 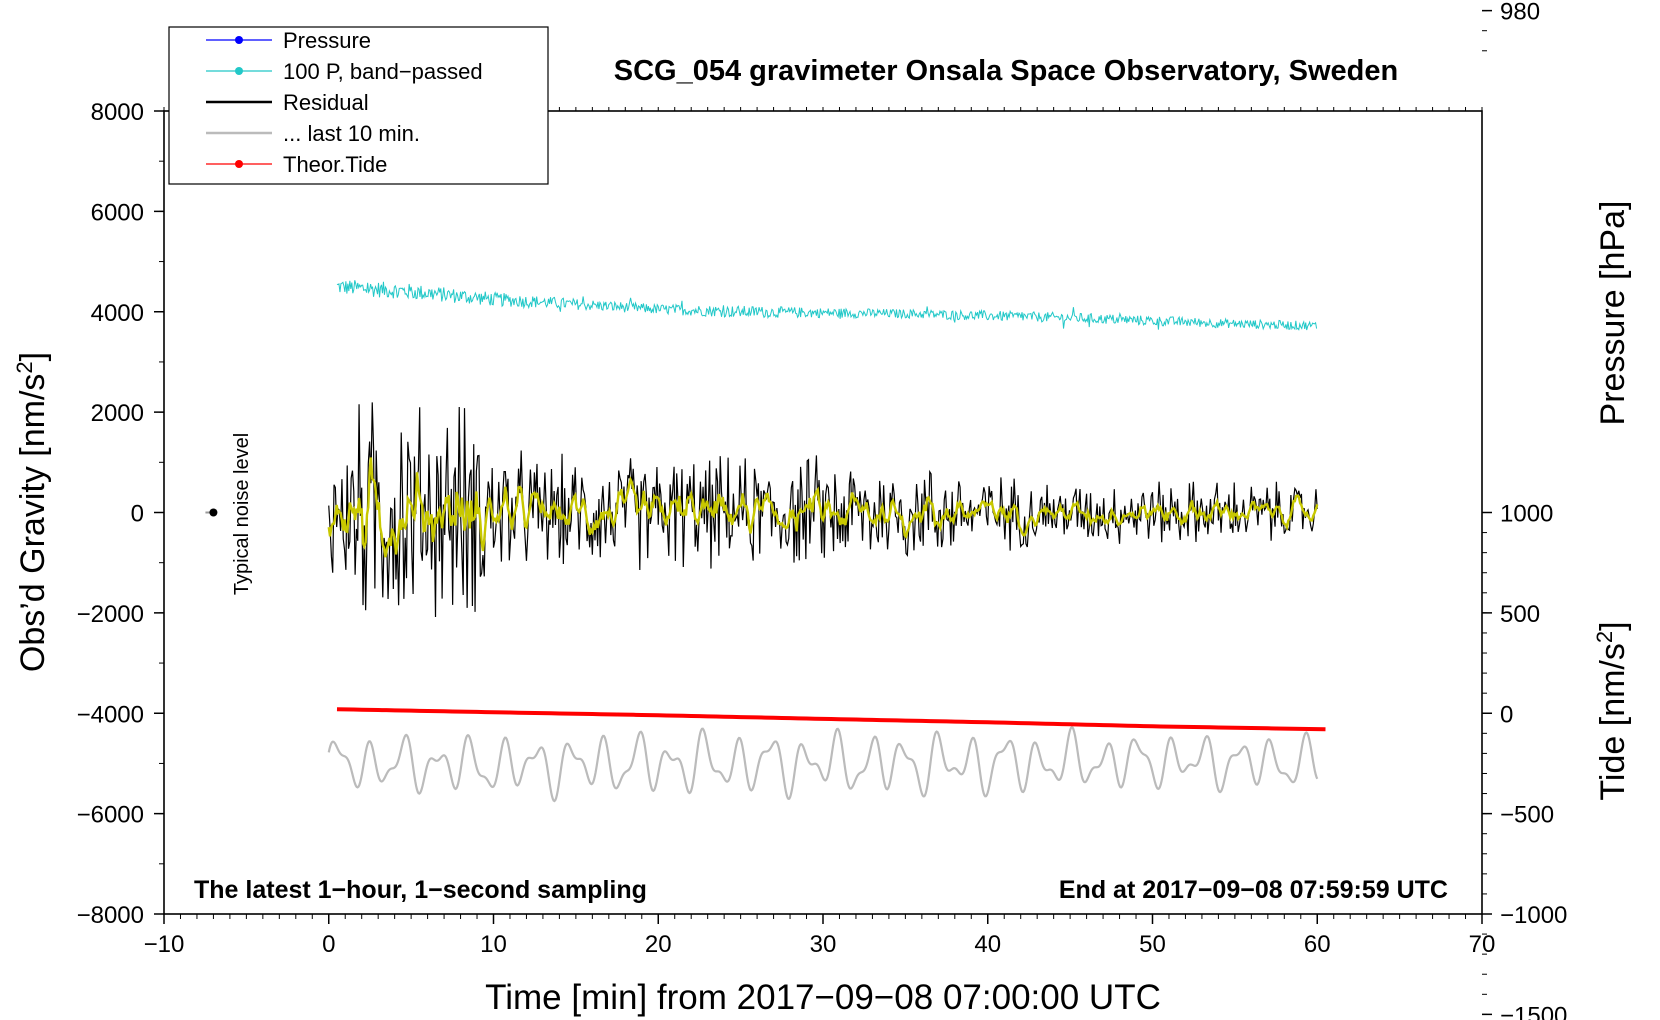 What do you see at coordinates (493, 944) in the screenshot?
I see `x-tick-label: 10` at bounding box center [493, 944].